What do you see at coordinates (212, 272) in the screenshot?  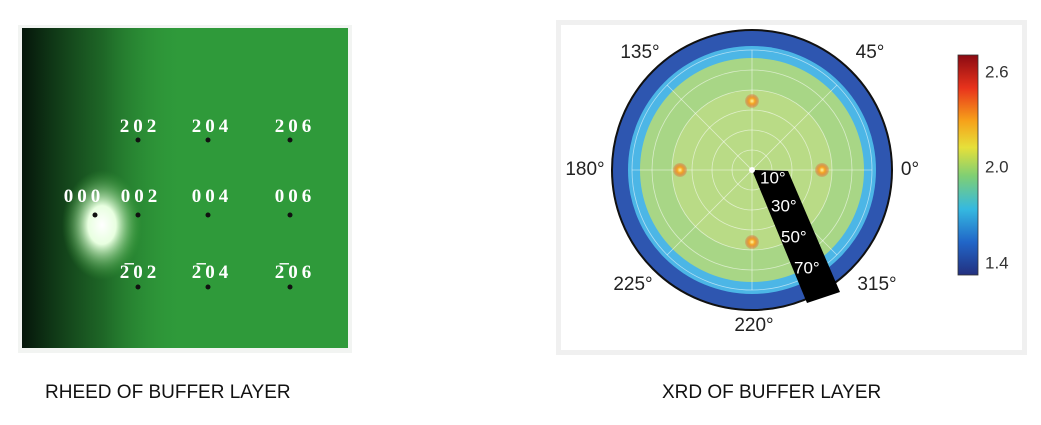 I see `index-label: 2̅04` at bounding box center [212, 272].